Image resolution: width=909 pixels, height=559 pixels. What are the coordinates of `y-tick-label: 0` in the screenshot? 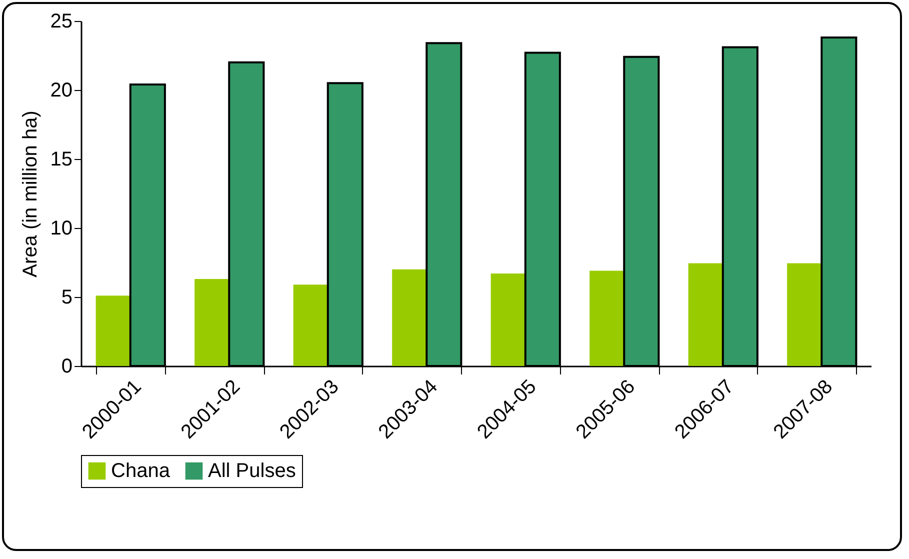 It's located at (66, 367).